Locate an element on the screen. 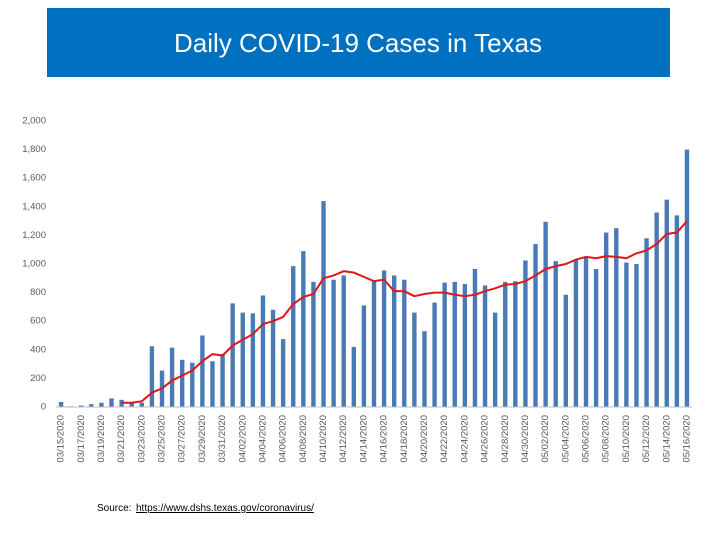 This screenshot has height=540, width=720. x-tick-label: 03/31/2020 is located at coordinates (222, 439).